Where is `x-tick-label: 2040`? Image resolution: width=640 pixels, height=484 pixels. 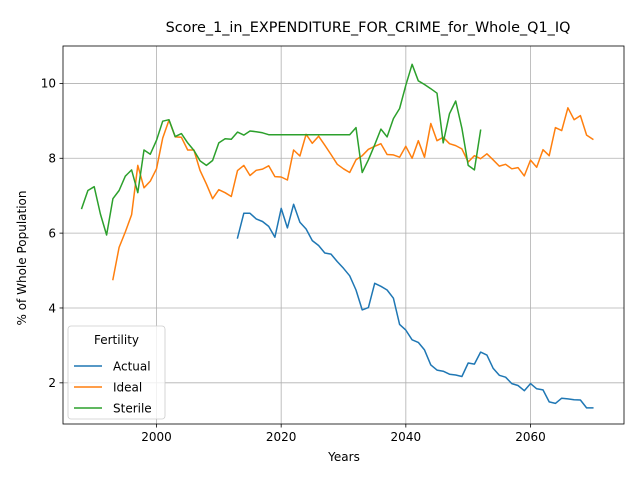 x-tick-label: 2040 is located at coordinates (406, 437).